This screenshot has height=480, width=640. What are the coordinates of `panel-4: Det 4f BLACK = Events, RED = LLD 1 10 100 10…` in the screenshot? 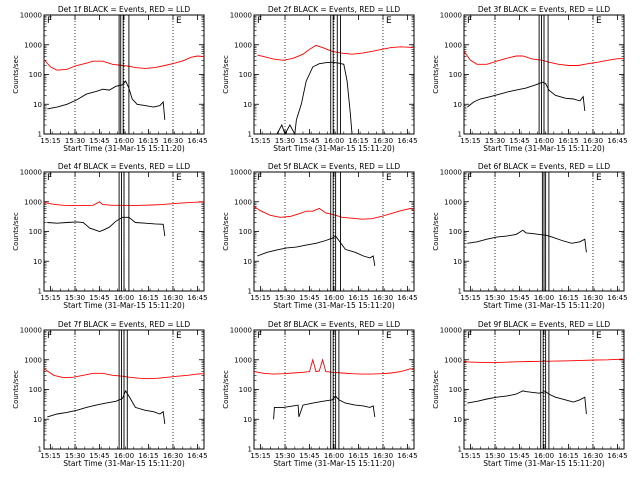 It's located at (110, 236).